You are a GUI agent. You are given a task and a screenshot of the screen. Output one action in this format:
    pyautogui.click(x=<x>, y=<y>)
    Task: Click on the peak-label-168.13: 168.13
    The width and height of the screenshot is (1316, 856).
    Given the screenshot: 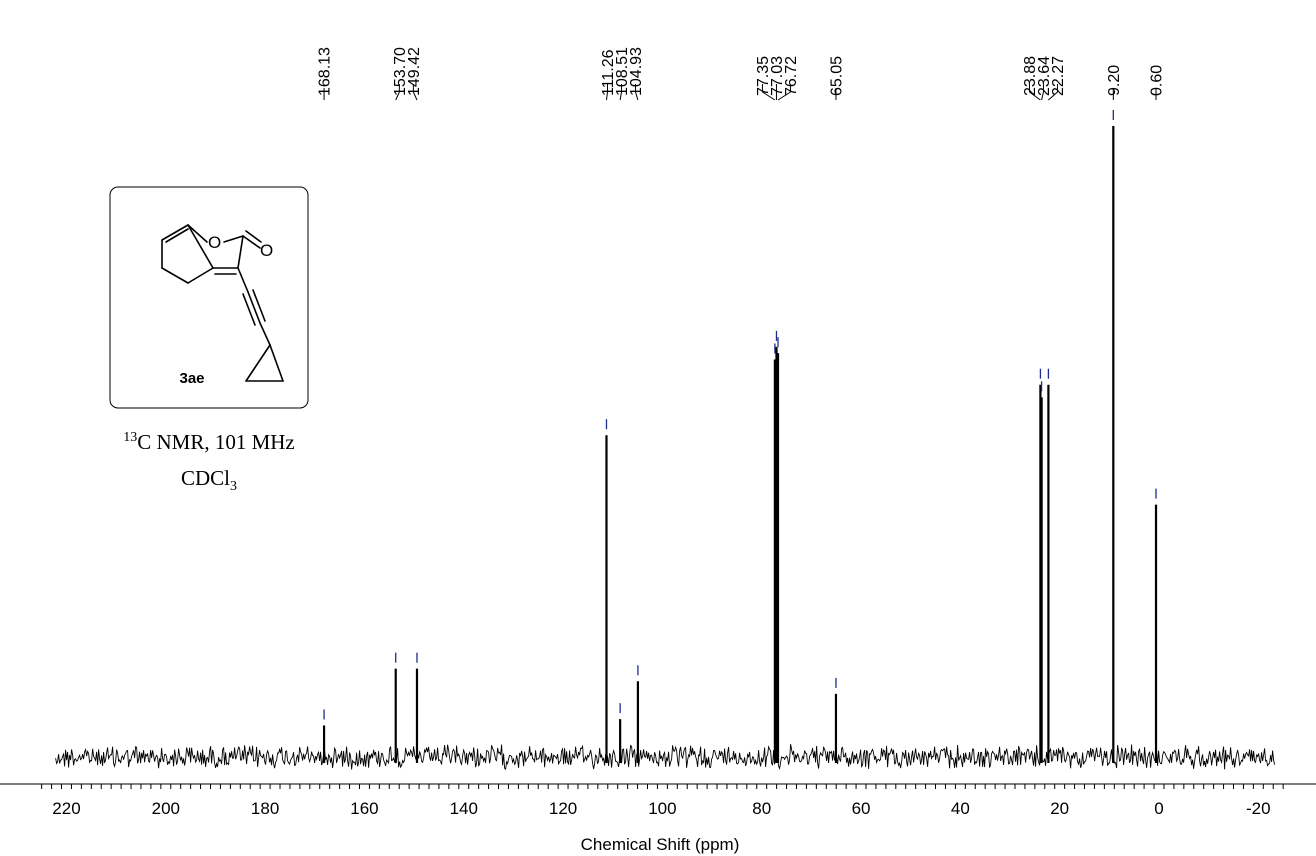 What is the action you would take?
    pyautogui.click(x=325, y=71)
    